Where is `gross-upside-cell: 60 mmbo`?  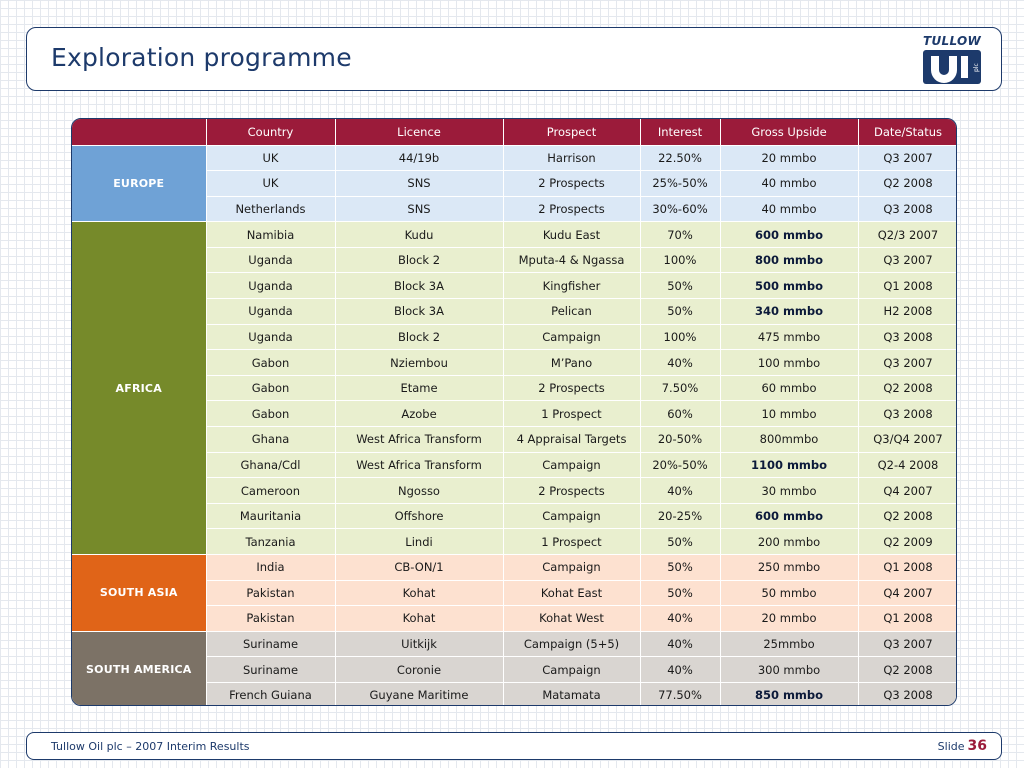 gross-upside-cell: 60 mmbo is located at coordinates (789, 388).